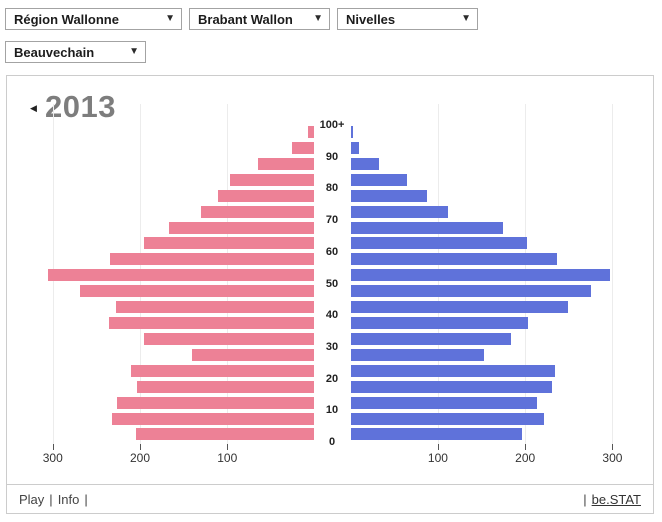 The height and width of the screenshot is (522, 662). What do you see at coordinates (332, 378) in the screenshot?
I see `age-axis-label: 20` at bounding box center [332, 378].